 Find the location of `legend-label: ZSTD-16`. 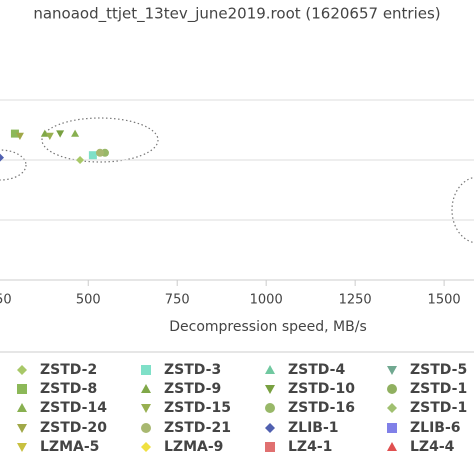

legend-label: ZSTD-16 is located at coordinates (321, 408).